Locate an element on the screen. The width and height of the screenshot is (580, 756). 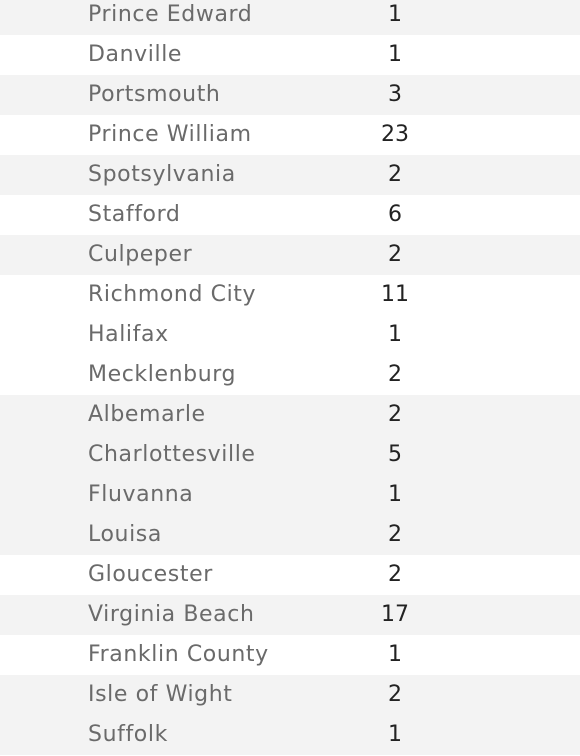
table-row: Danville 1 is located at coordinates (290, 55).